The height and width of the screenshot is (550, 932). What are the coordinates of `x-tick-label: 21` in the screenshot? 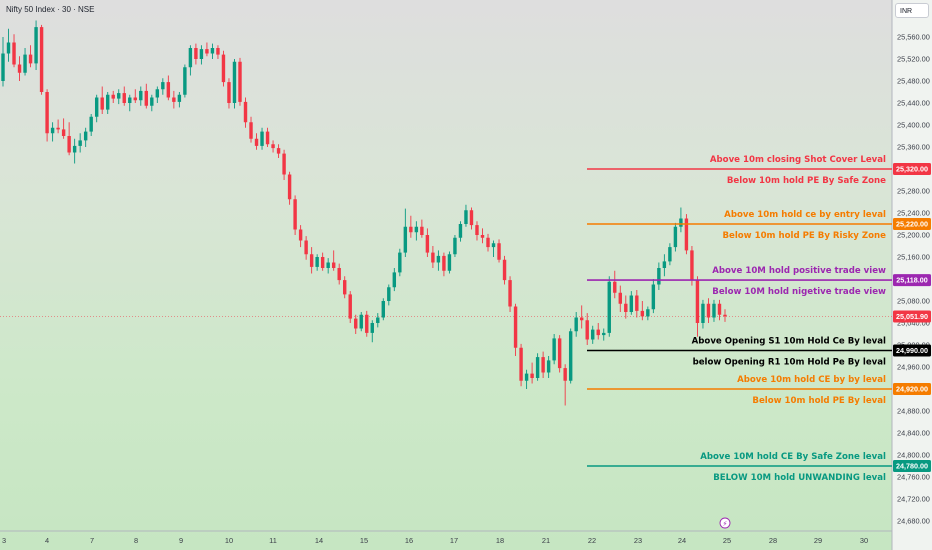 It's located at (546, 540).